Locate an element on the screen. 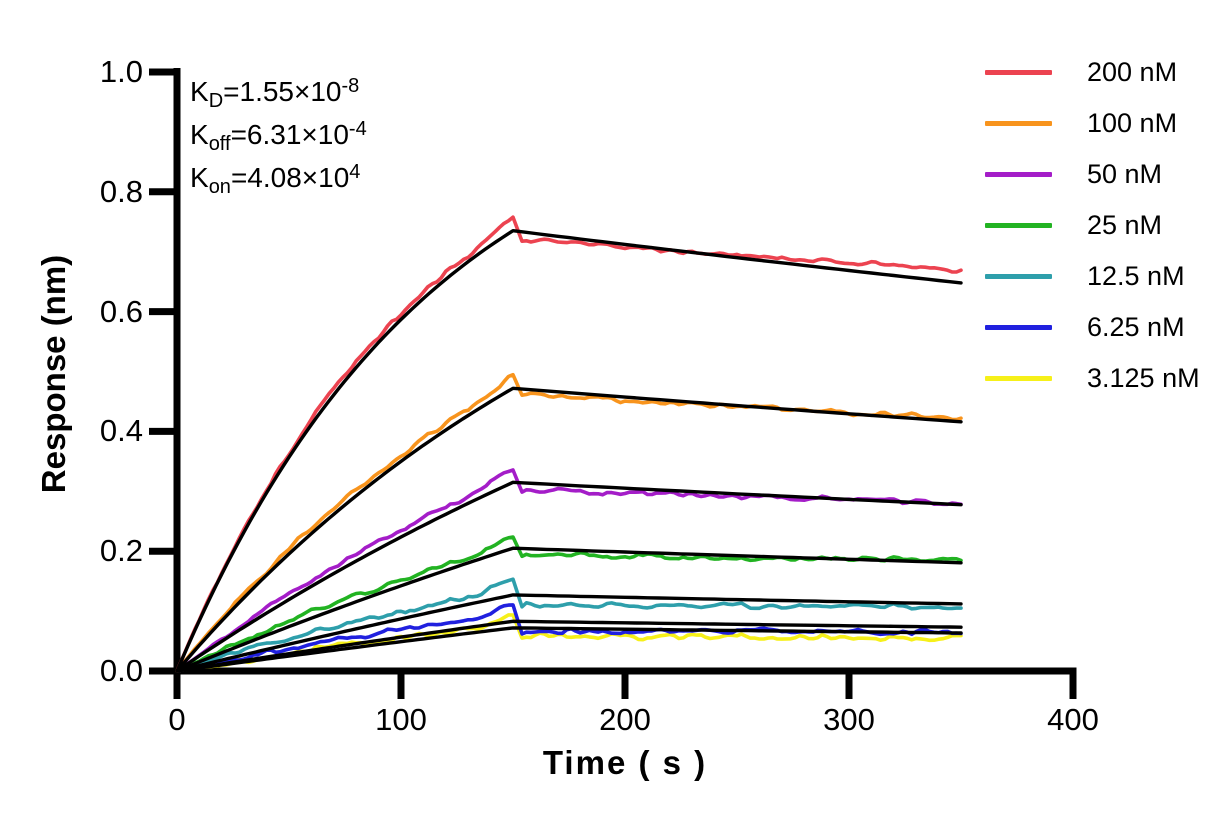  y-tick-label: 0.4 is located at coordinates (121, 431).